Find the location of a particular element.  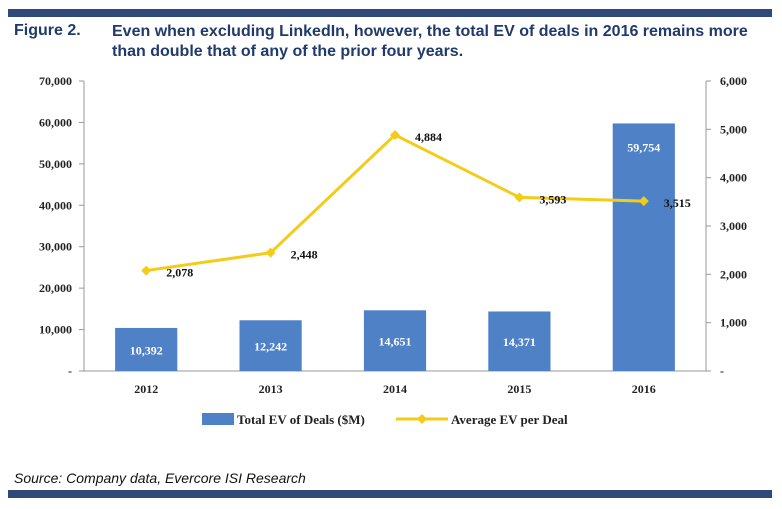

bar-data-label: 14,371 is located at coordinates (519, 342).